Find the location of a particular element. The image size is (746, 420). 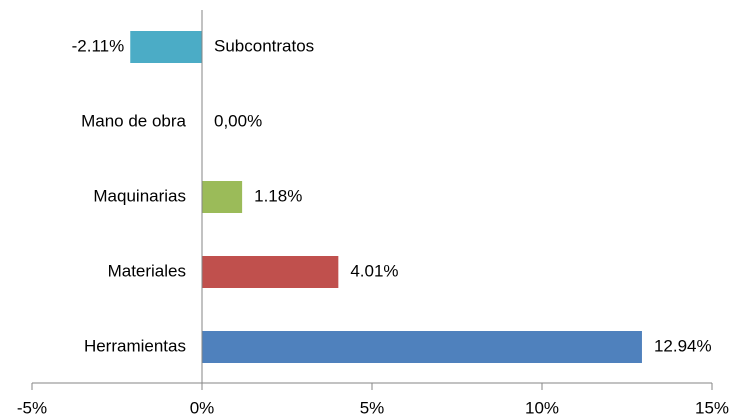

x-tick-label: -5% is located at coordinates (32, 407).